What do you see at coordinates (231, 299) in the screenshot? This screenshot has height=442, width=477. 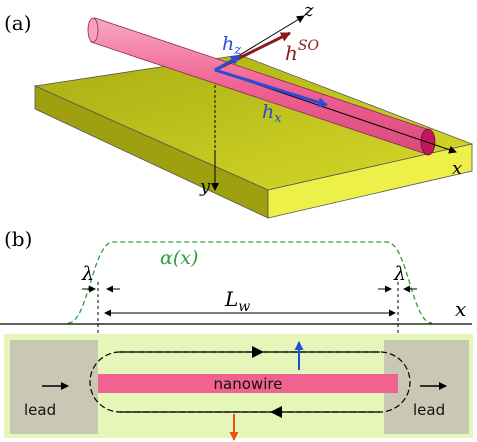 I see `length-base: L` at bounding box center [231, 299].